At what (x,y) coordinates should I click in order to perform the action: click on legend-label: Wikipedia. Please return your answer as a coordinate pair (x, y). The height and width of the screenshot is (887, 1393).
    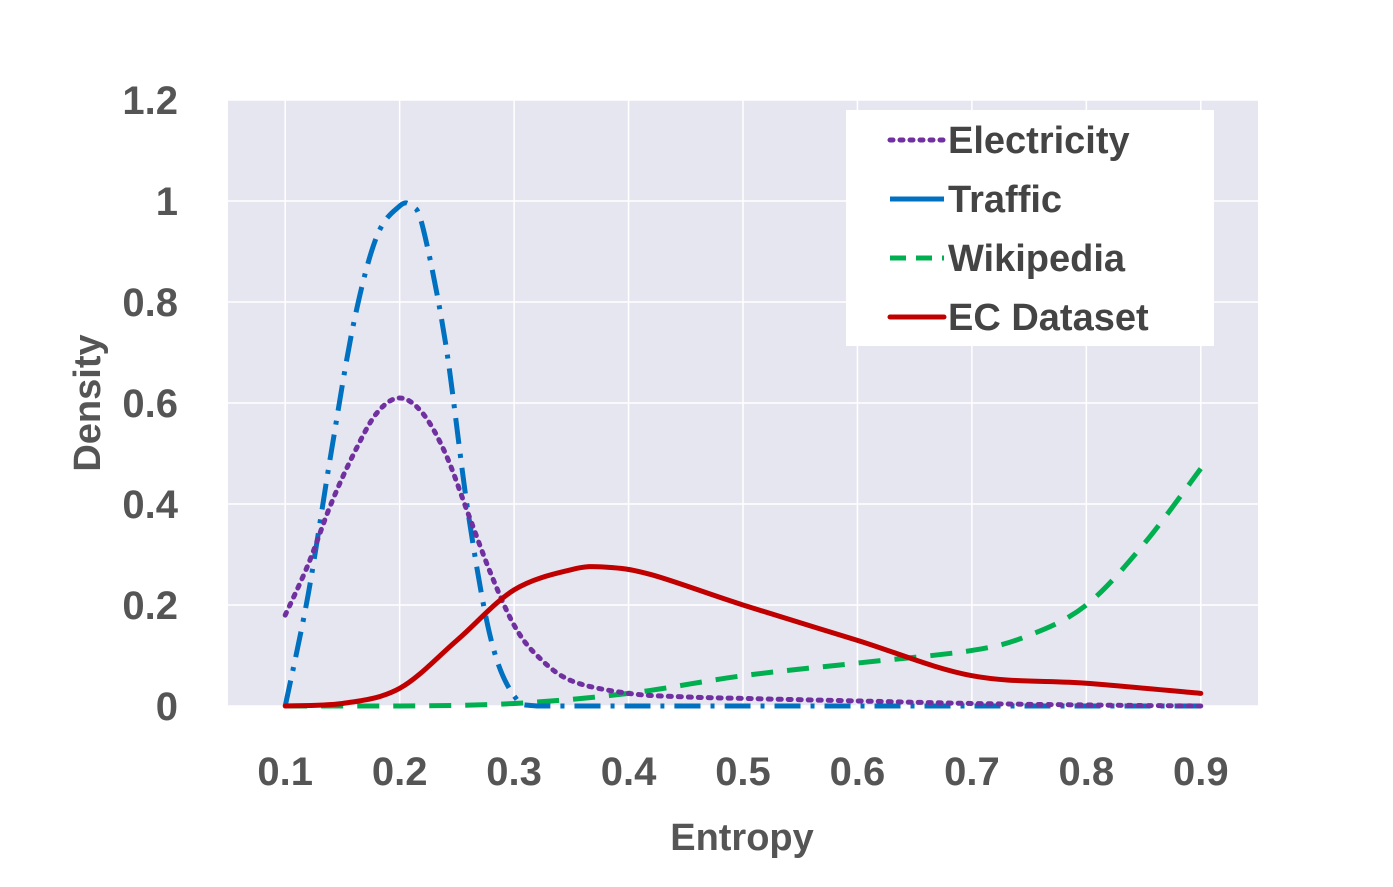
    Looking at the image, I should click on (1037, 259).